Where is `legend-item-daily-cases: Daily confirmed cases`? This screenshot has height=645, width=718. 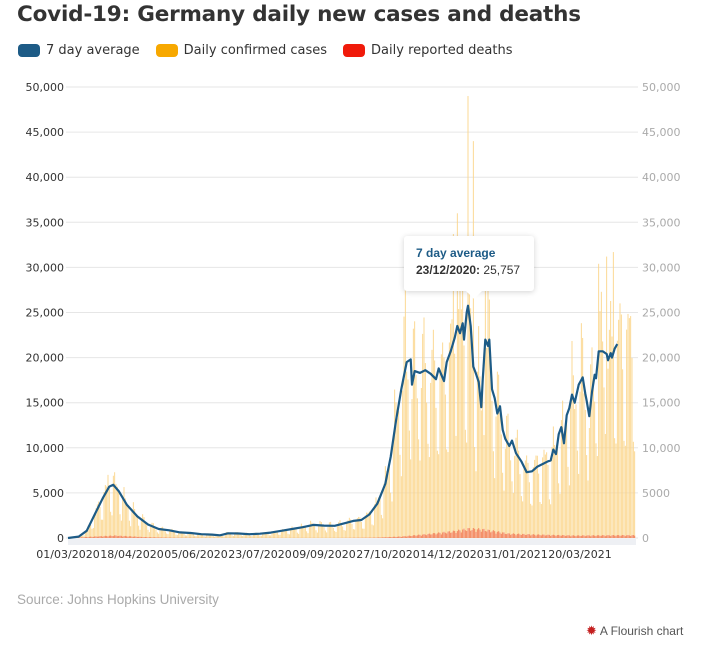 legend-item-daily-cases: Daily confirmed cases is located at coordinates (241, 50).